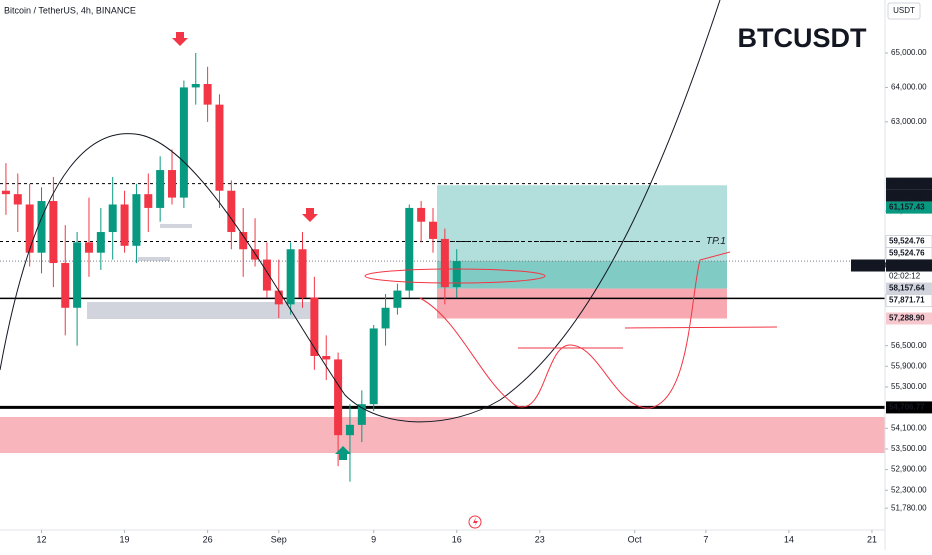  I want to click on lightning-glyph, so click(475, 522).